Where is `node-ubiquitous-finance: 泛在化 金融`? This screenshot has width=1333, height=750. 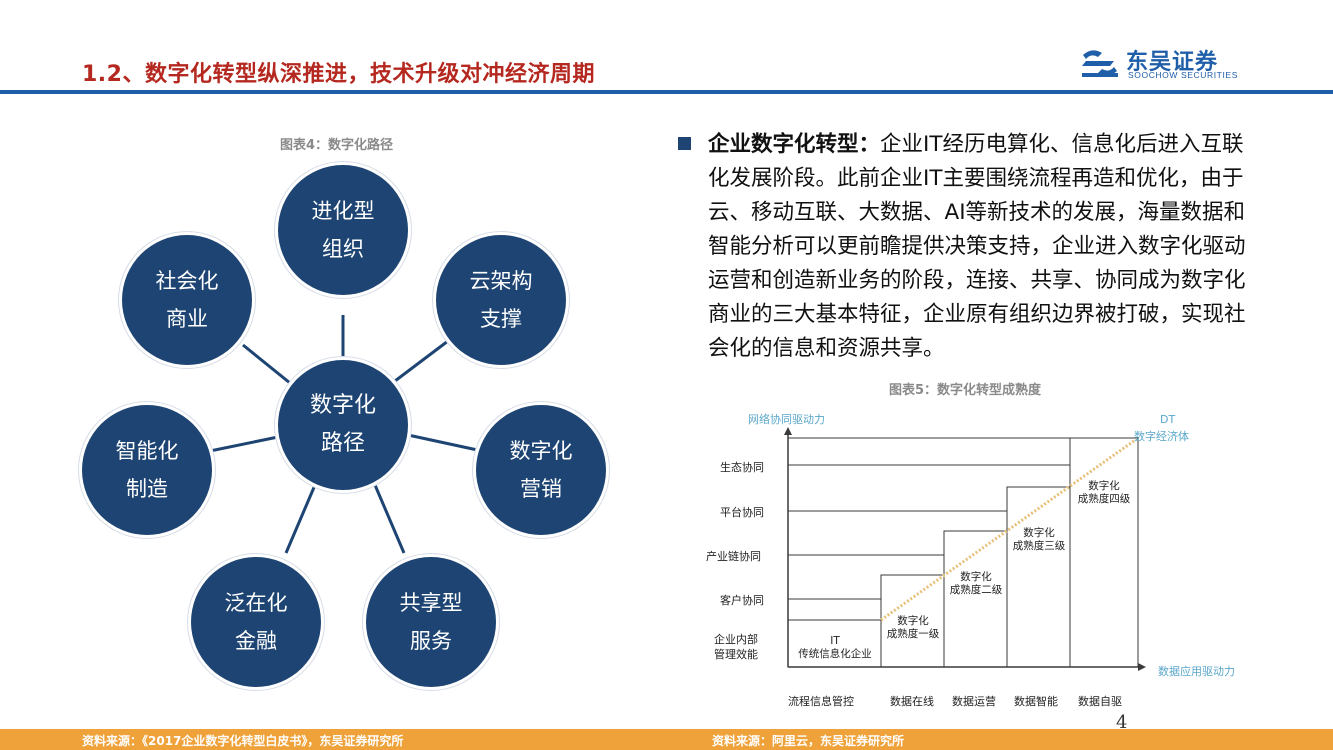
node-ubiquitous-finance: 泛在化 金融 is located at coordinates (256, 622).